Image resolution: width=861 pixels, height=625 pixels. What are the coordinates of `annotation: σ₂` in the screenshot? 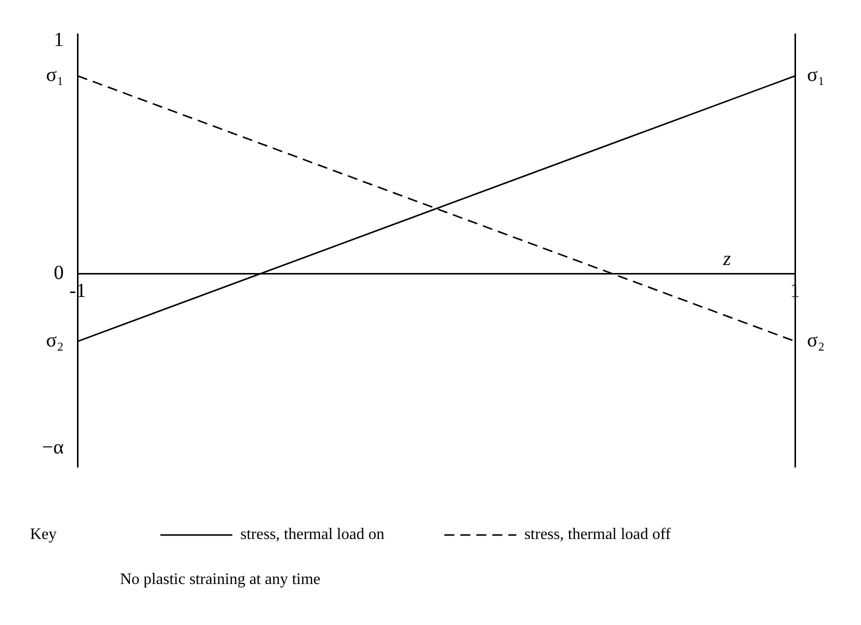 It's located at (816, 341).